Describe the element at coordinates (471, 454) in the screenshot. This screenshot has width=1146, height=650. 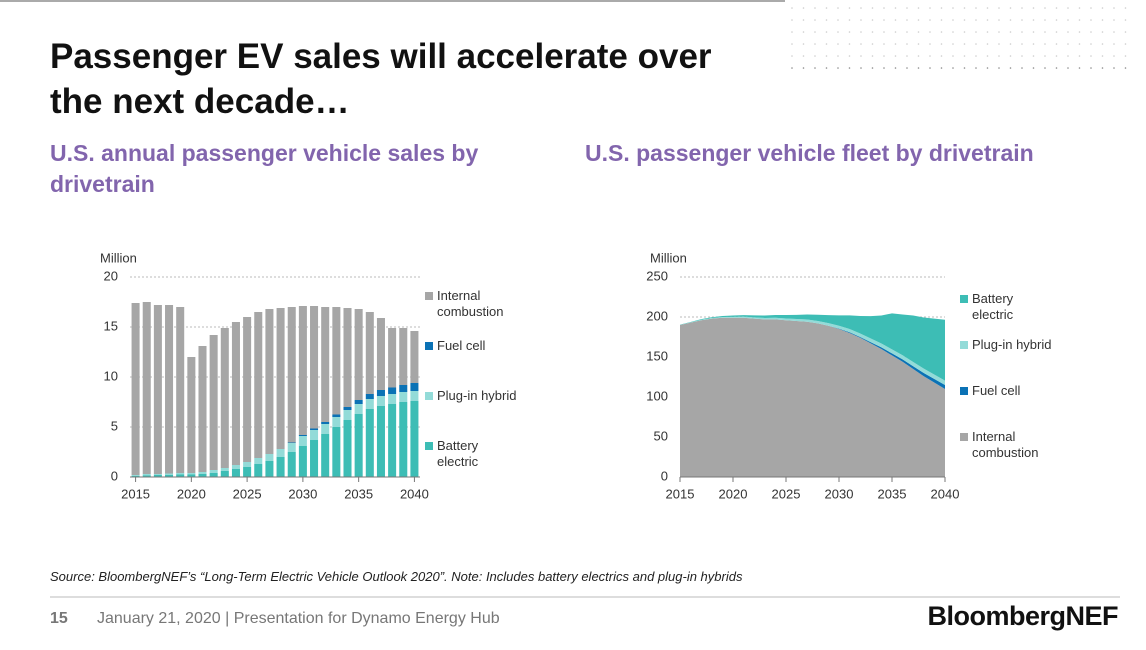
I see `legend-item: Battery electric` at that location.